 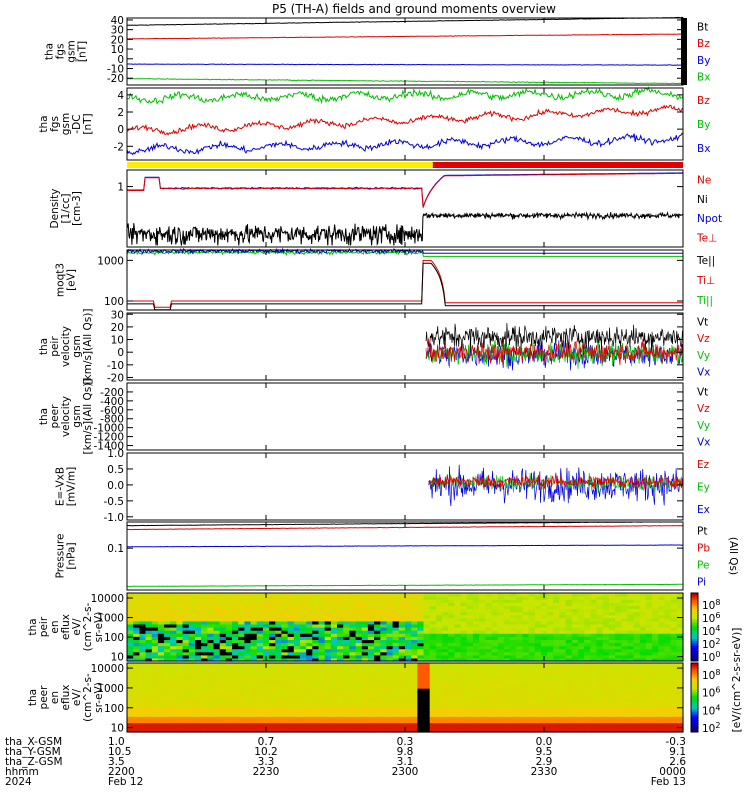 I want to click on legend-label: Bt, so click(x=702, y=27).